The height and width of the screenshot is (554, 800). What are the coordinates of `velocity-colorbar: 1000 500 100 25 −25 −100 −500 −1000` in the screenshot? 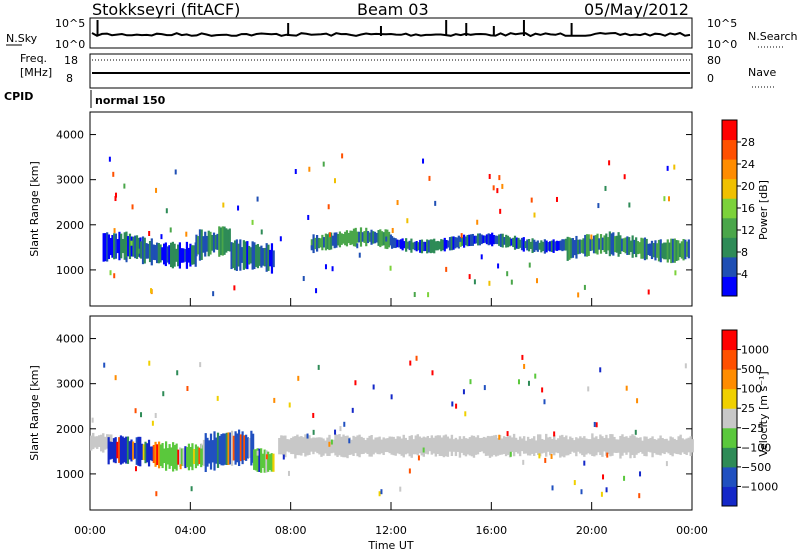 It's located at (749, 418).